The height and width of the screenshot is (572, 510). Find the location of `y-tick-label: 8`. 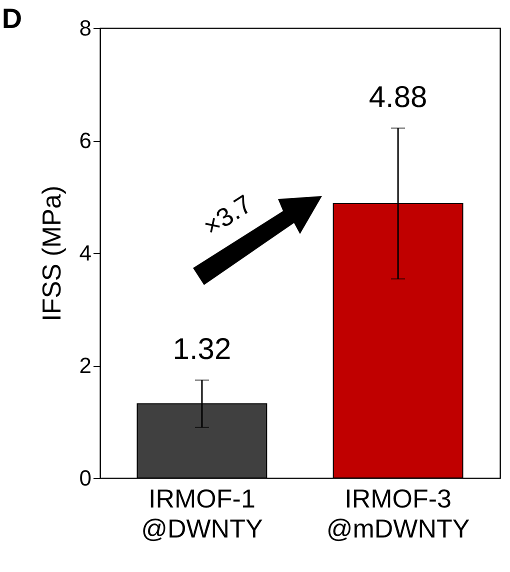

y-tick-label: 8 is located at coordinates (85, 28).